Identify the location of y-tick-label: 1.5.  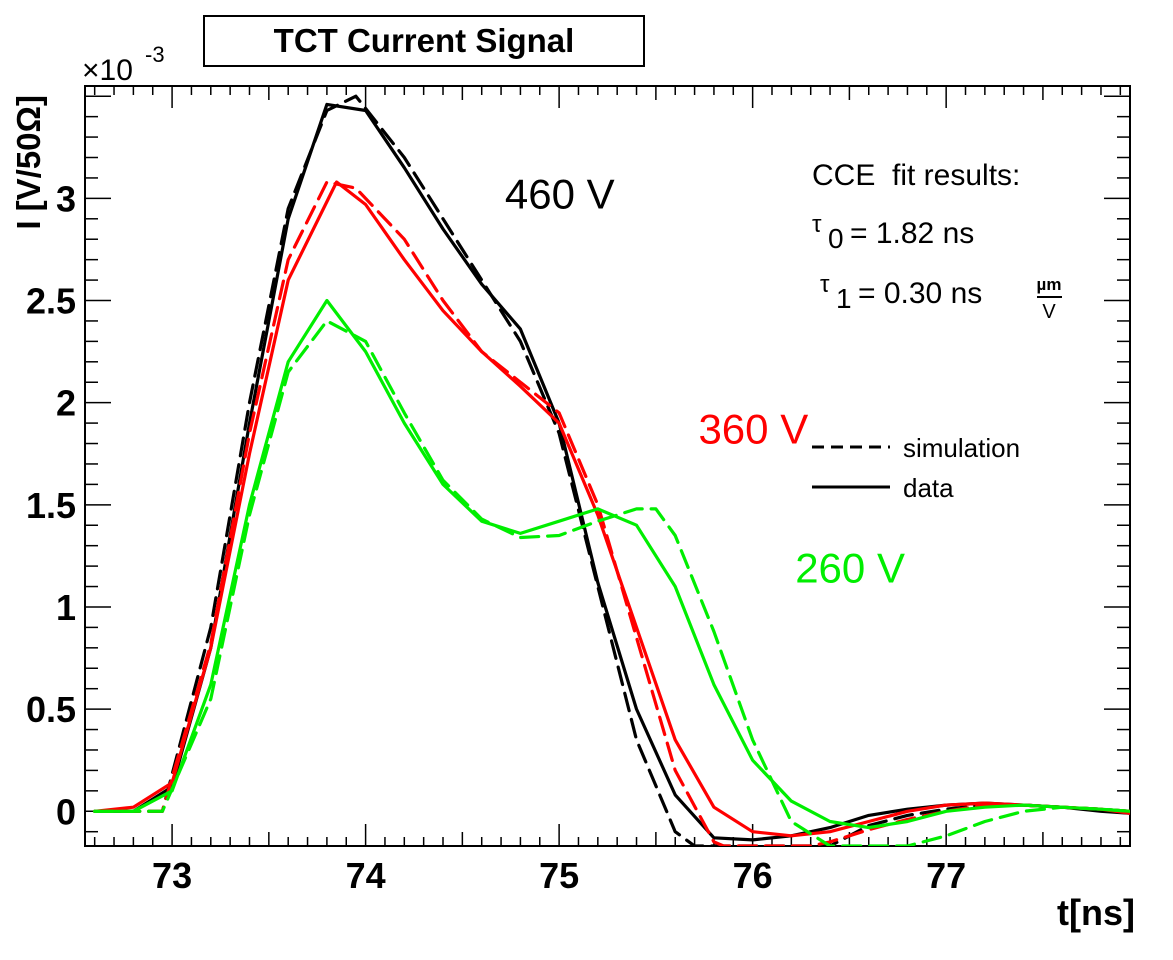
(51, 505).